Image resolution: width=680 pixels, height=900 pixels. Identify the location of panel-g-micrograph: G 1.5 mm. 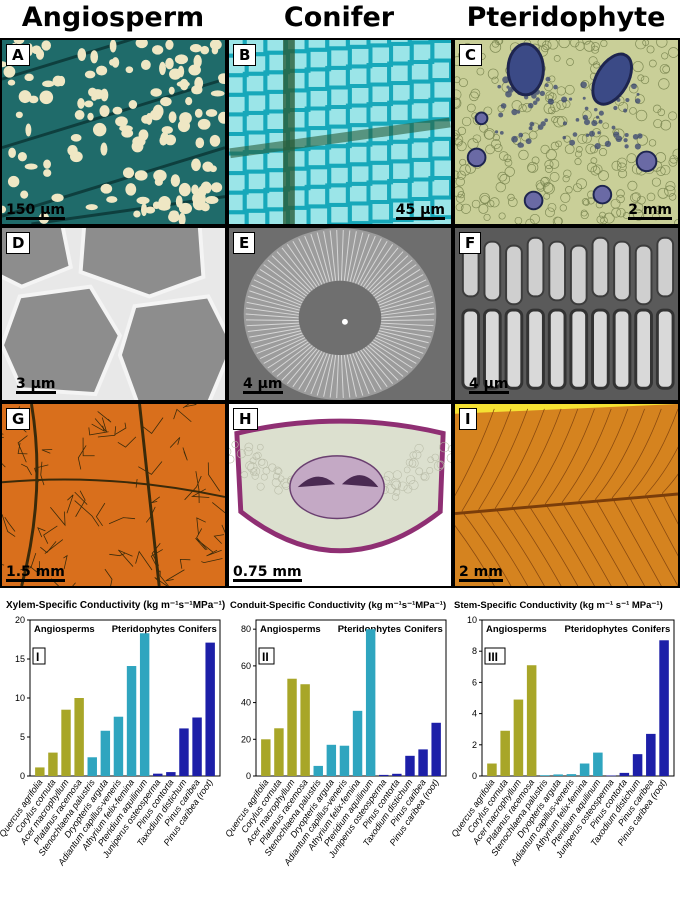
(113, 495).